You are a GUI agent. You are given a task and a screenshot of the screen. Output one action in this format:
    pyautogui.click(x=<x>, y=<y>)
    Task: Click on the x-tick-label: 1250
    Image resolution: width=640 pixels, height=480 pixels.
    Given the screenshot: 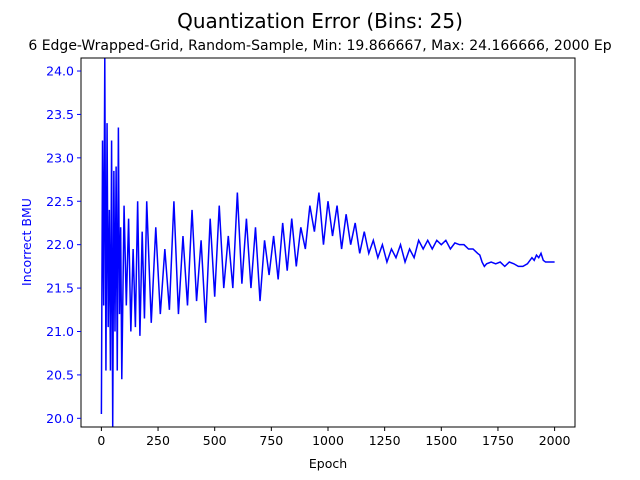 What is the action you would take?
    pyautogui.click(x=385, y=440)
    